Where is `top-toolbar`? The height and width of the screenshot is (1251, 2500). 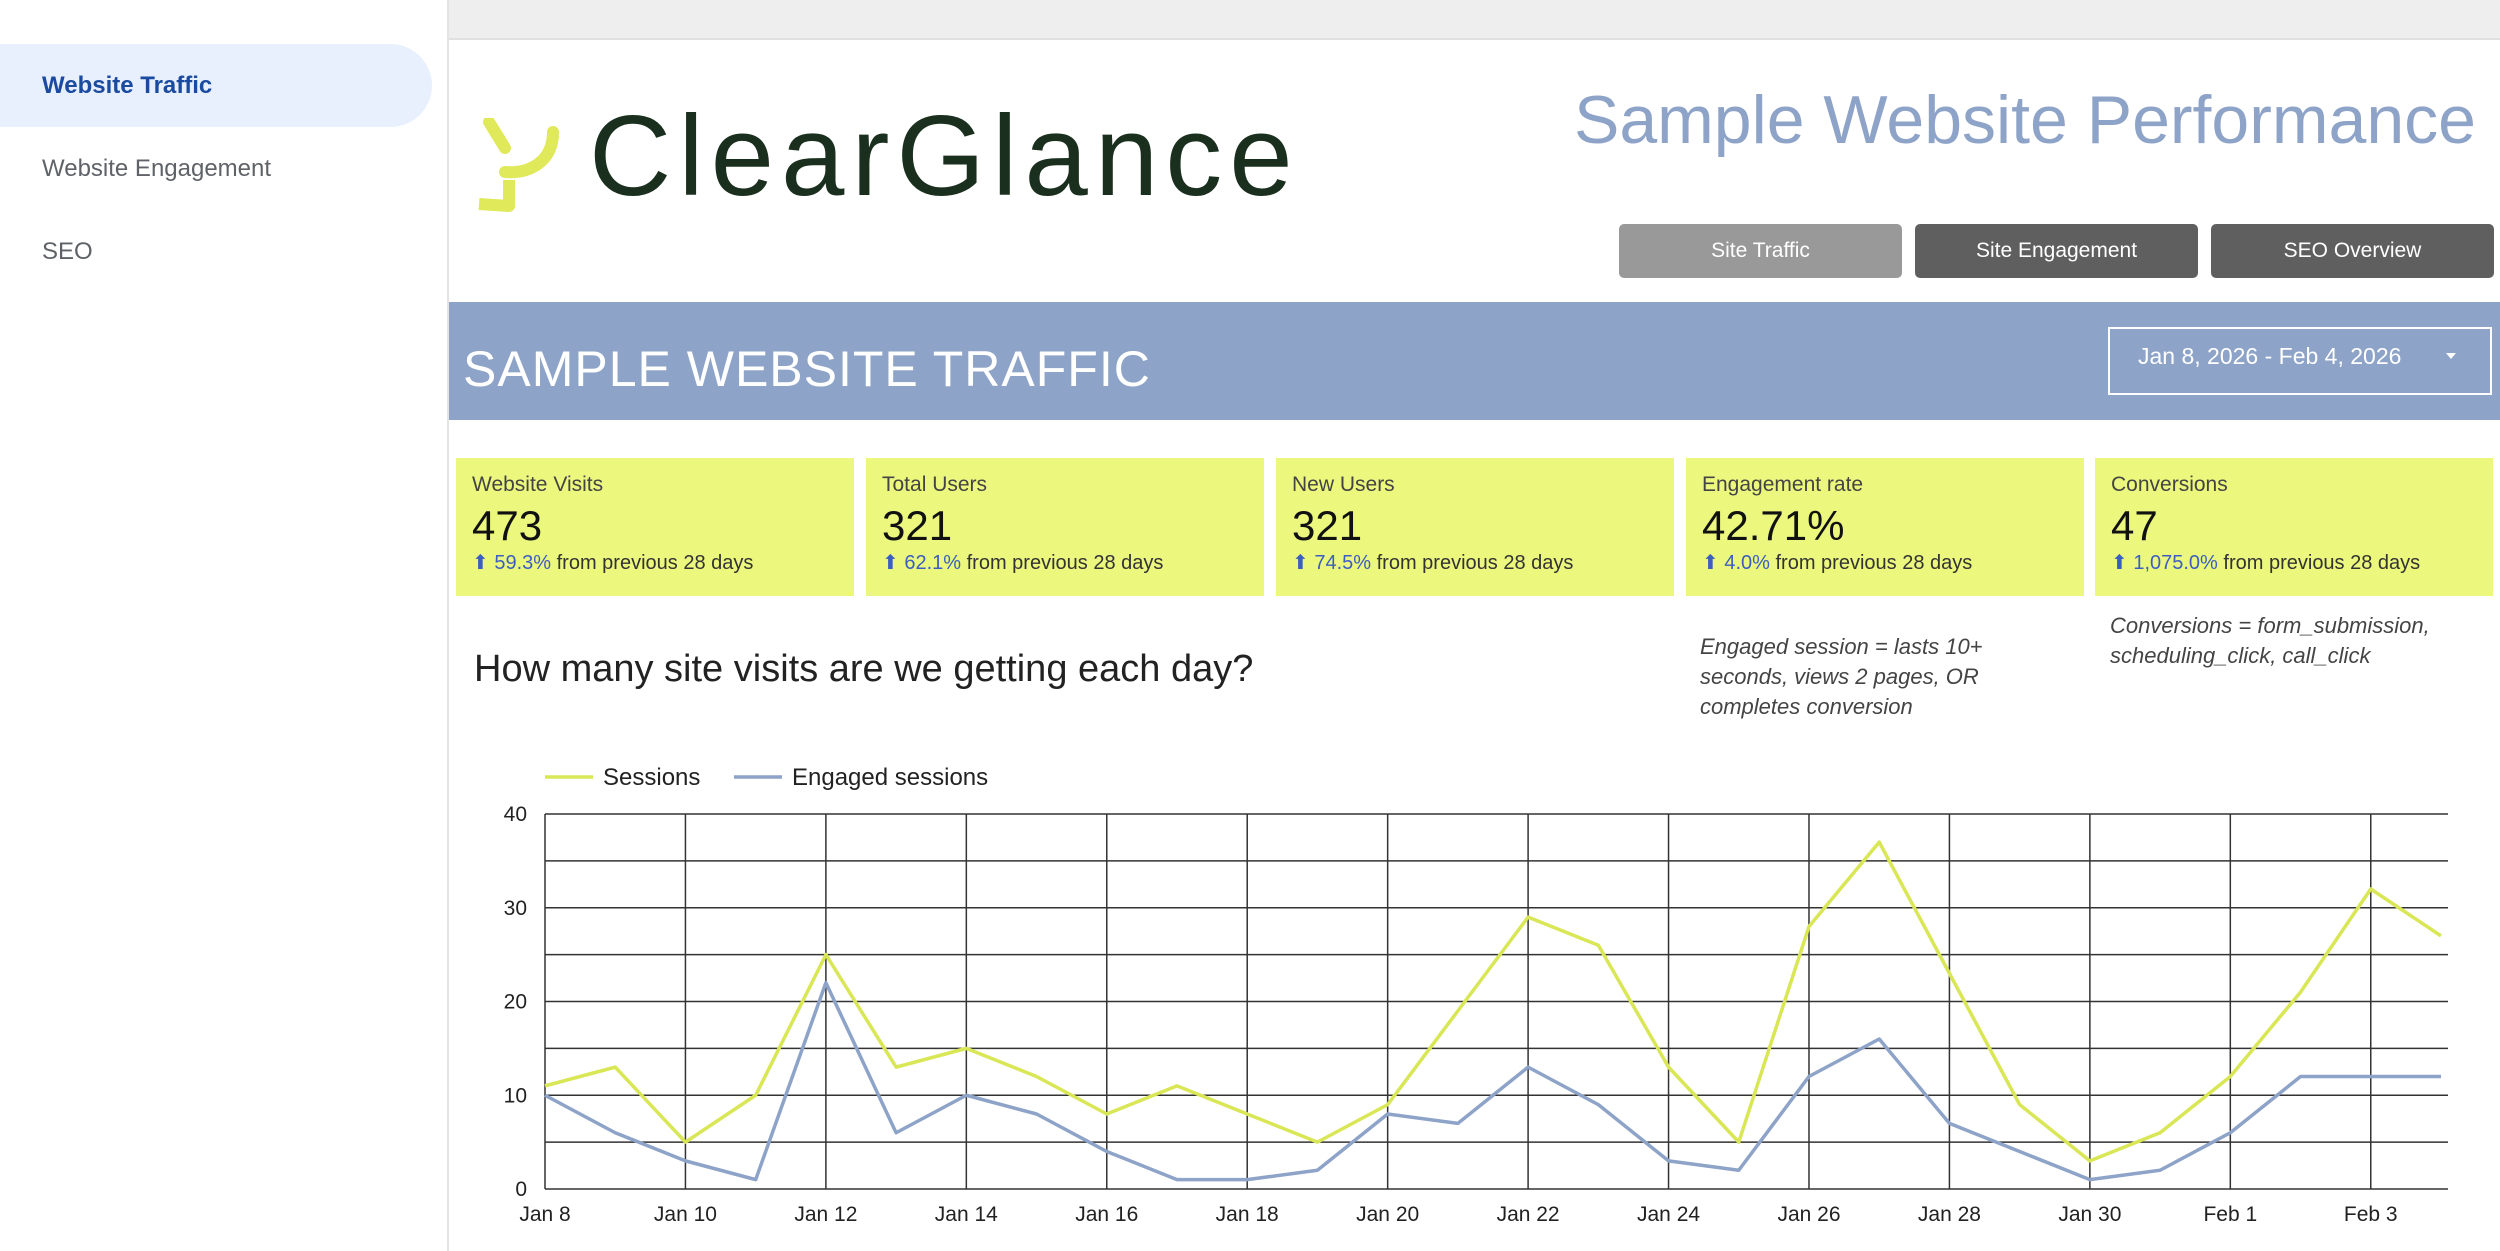
top-toolbar is located at coordinates (1474, 20).